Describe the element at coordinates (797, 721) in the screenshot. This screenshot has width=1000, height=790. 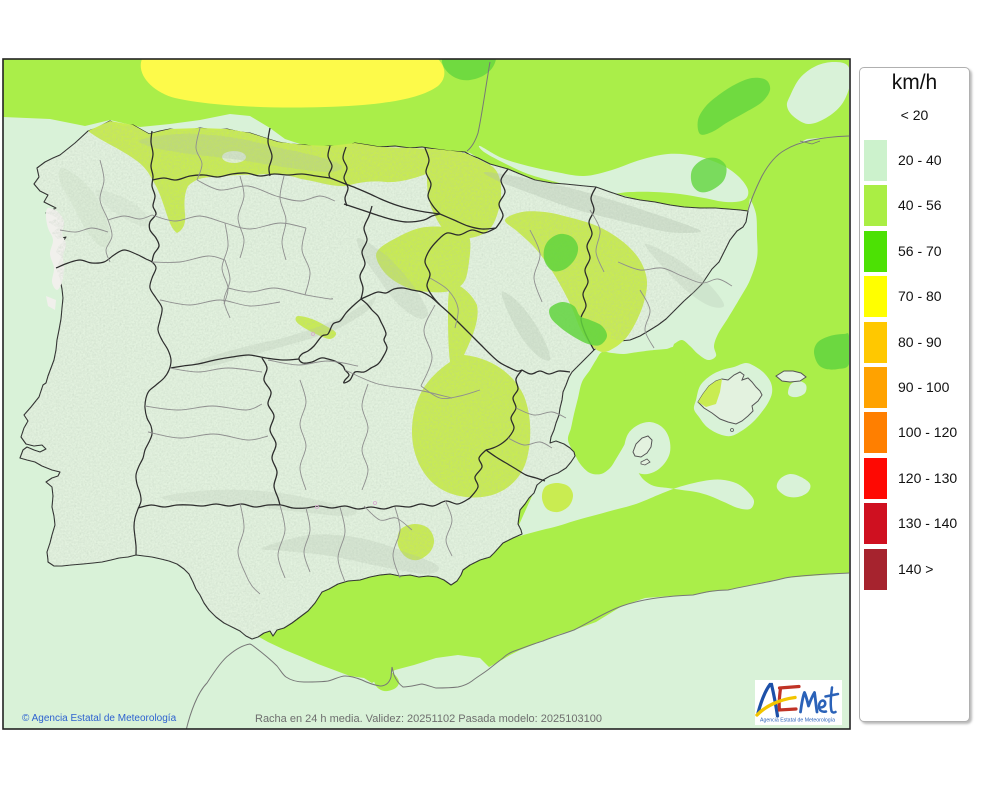
I see `svg-text:Agencia Estatal de Meteorologí: Agencia Estatal de Meteorología` at that location.